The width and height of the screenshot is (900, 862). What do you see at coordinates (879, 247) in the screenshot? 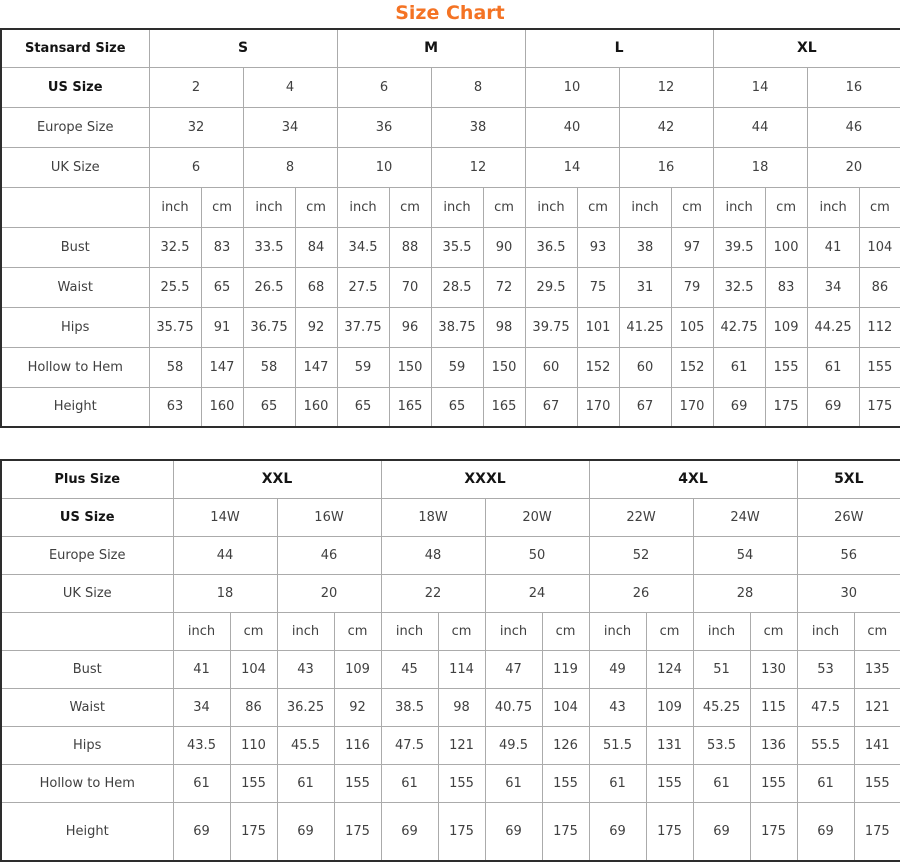
I see `measure-value: 104` at bounding box center [879, 247].